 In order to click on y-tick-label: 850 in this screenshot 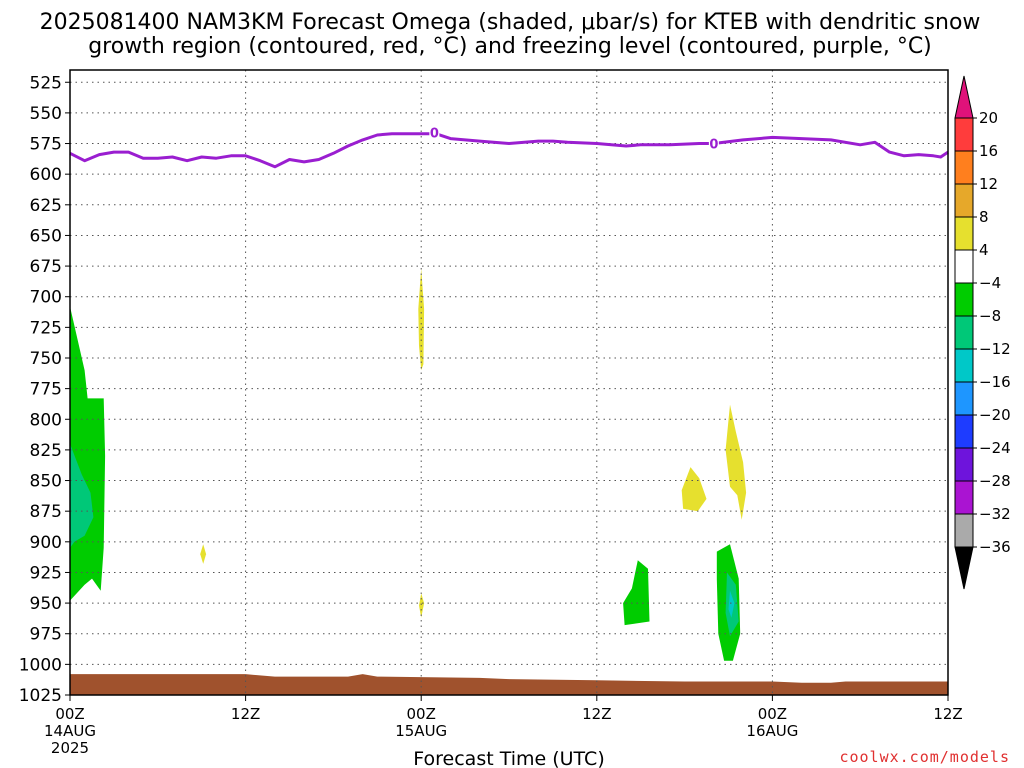, I will do `click(46, 482)`.